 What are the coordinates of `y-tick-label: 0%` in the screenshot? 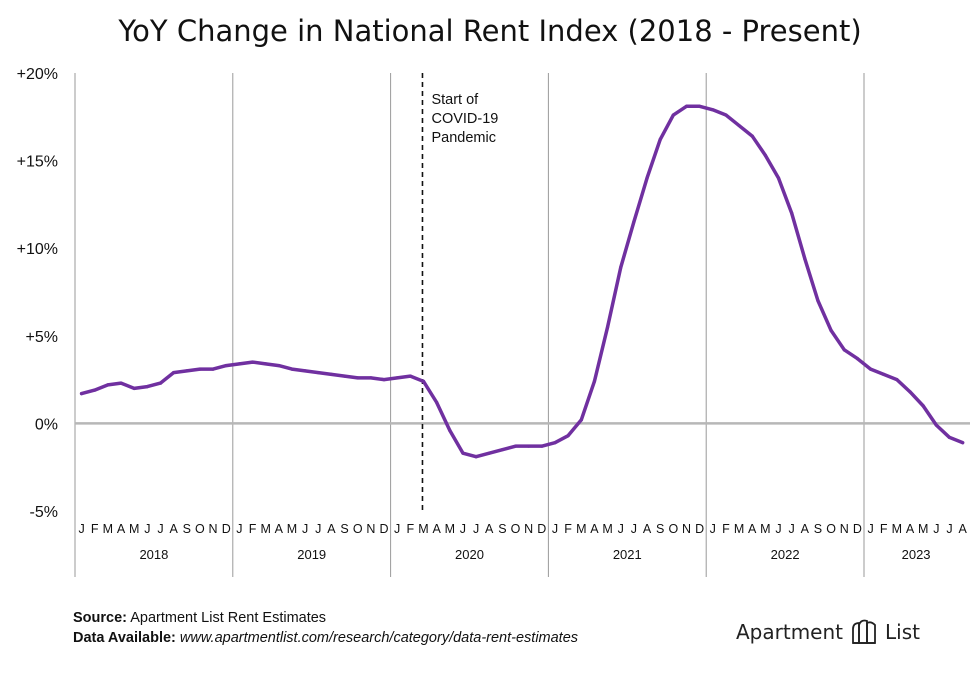 It's located at (46, 424).